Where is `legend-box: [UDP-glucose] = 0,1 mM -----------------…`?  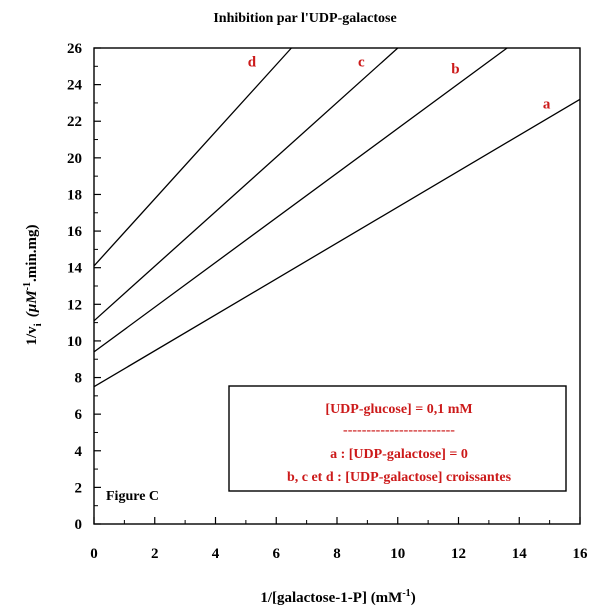 legend-box: [UDP-glucose] = 0,1 mM -----------------… is located at coordinates (397, 438).